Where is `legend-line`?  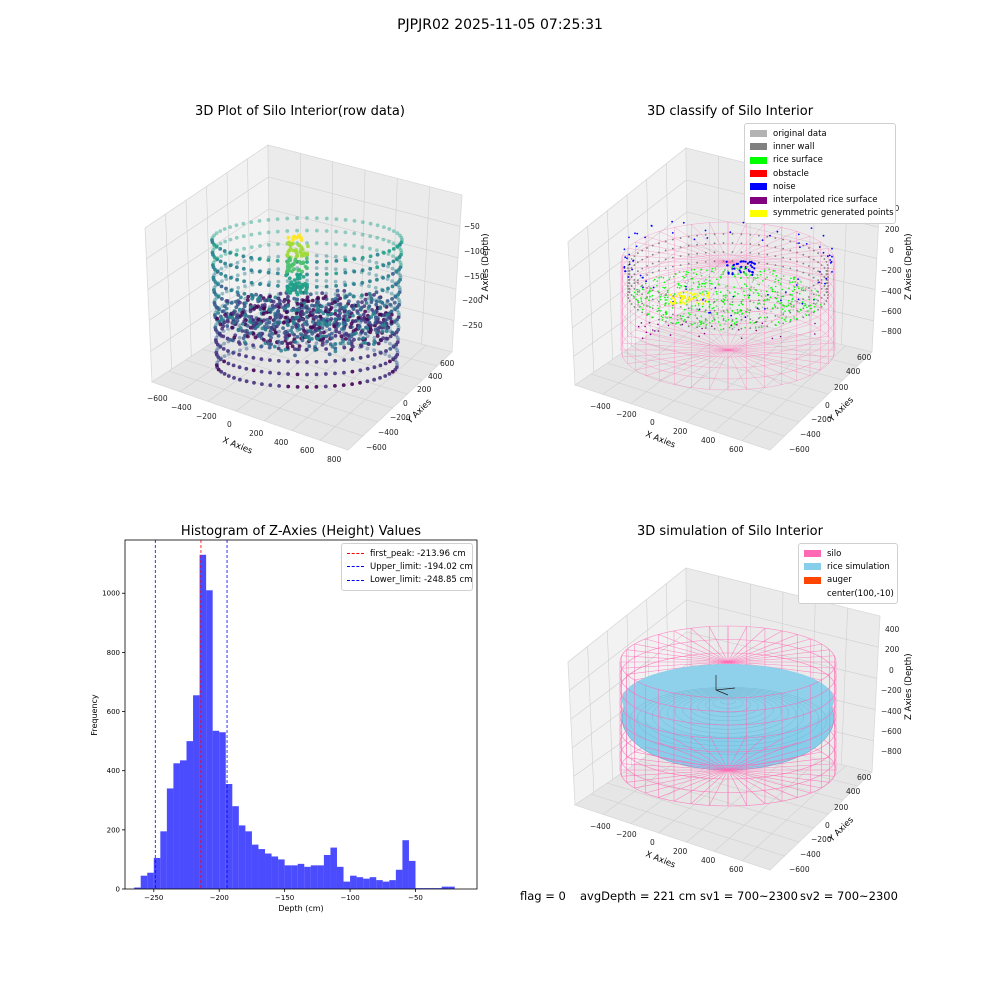
legend-line is located at coordinates (355, 554).